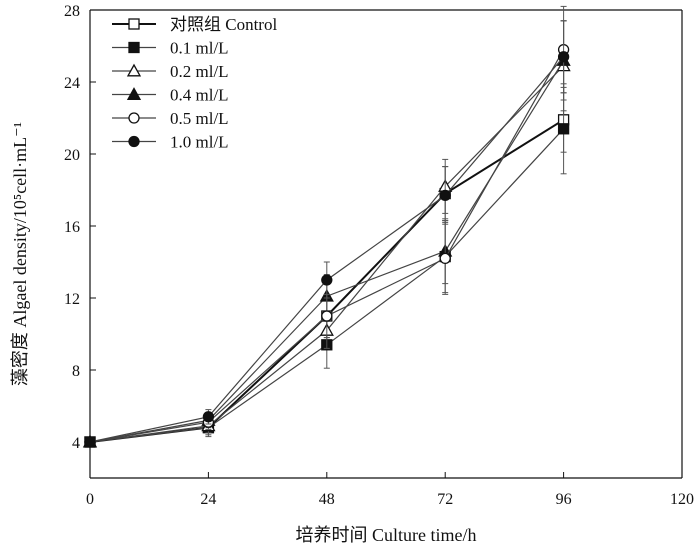  What do you see at coordinates (199, 48) in the screenshot?
I see `legend-label: 0.1 ml/L` at bounding box center [199, 48].